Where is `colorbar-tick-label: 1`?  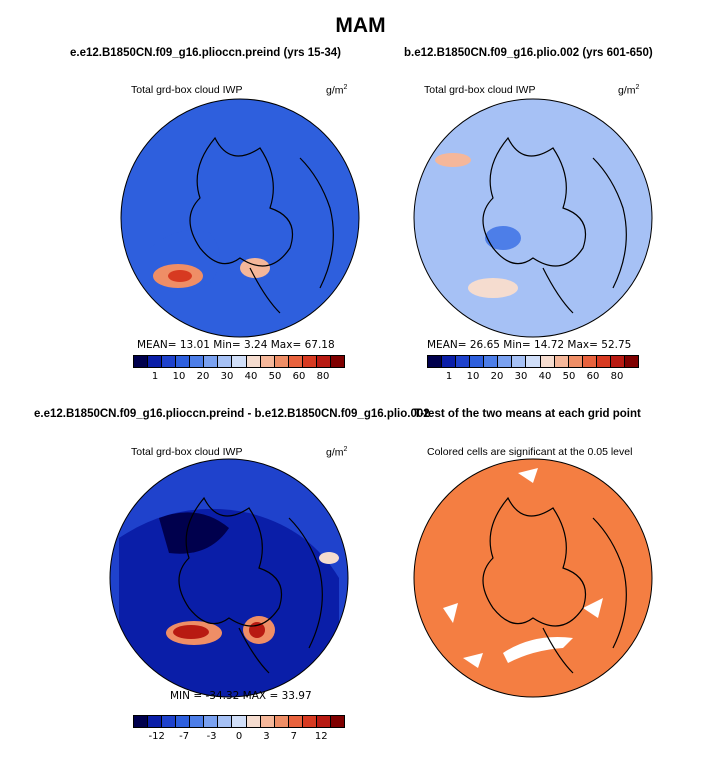 colorbar-tick-label: 1 is located at coordinates (155, 376).